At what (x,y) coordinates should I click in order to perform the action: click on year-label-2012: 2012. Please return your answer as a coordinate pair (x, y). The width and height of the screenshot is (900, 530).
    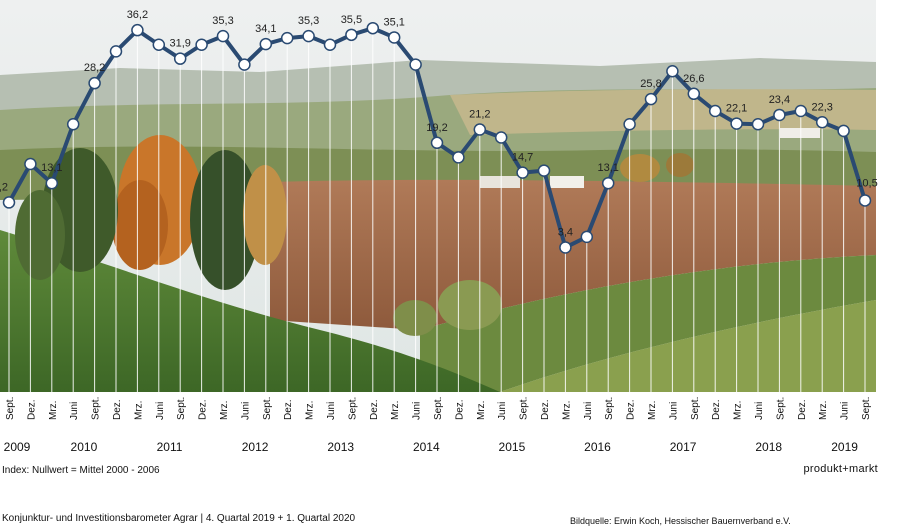
    Looking at the image, I should click on (255, 447).